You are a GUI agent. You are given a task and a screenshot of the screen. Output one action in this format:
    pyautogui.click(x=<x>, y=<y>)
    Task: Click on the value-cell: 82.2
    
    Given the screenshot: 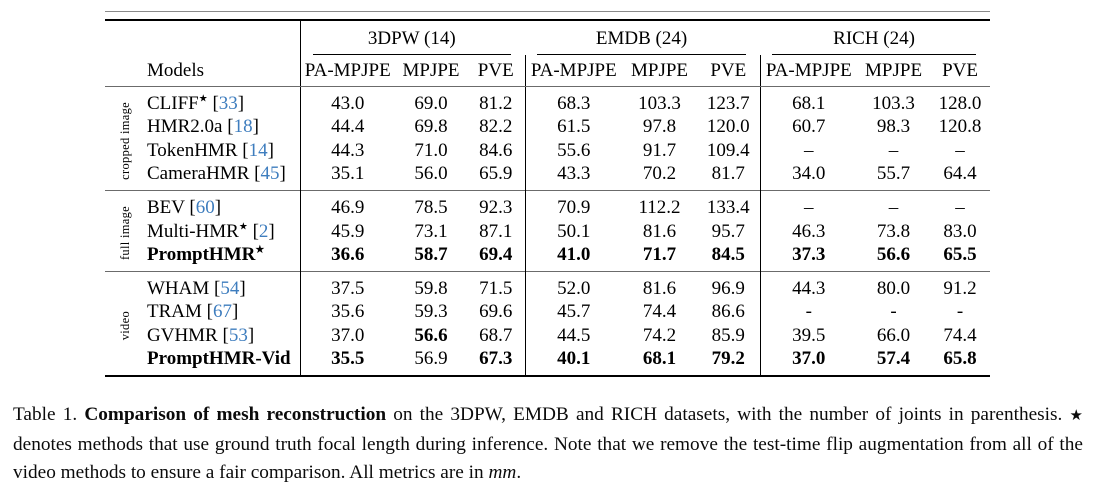 What is the action you would take?
    pyautogui.click(x=496, y=127)
    